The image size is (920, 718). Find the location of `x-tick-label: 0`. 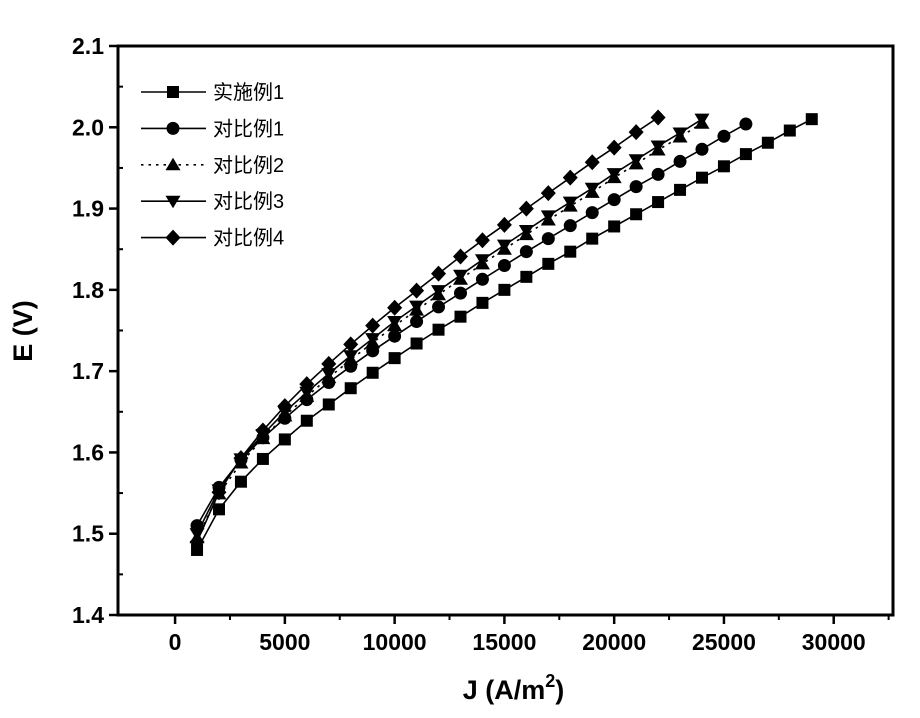

x-tick-label: 0 is located at coordinates (175, 642).